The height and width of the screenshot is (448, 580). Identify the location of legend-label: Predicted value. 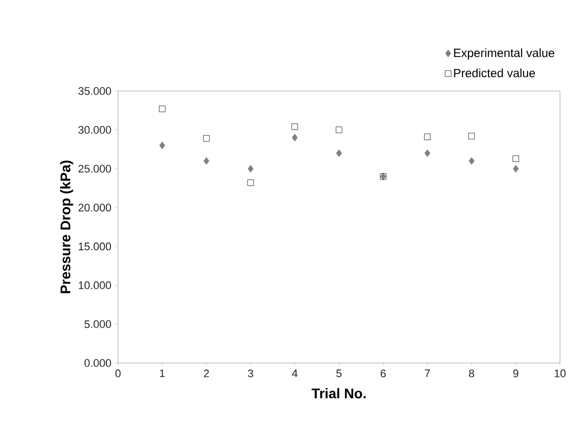
(494, 73).